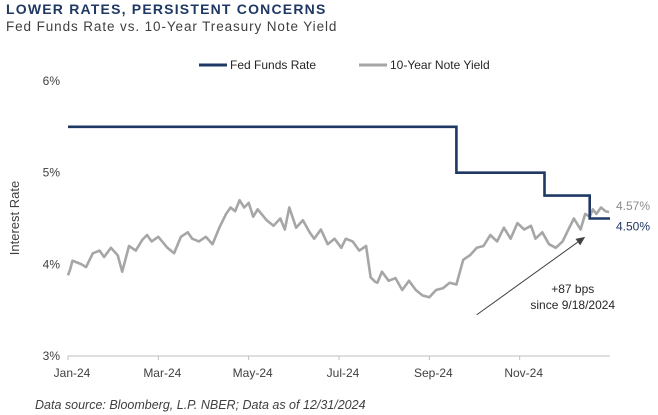  Describe the element at coordinates (633, 206) in the screenshot. I see `end-label-ten-year: 4.57%` at that location.